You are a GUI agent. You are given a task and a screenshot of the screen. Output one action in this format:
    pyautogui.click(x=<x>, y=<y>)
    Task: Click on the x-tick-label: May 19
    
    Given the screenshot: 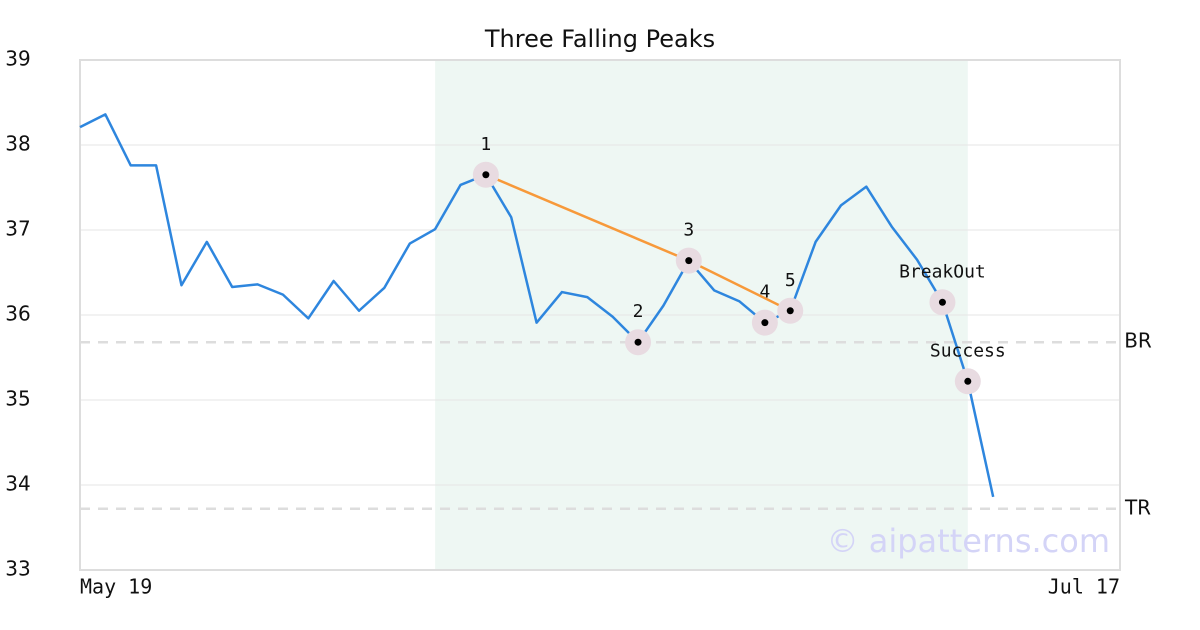 What is the action you would take?
    pyautogui.click(x=116, y=587)
    